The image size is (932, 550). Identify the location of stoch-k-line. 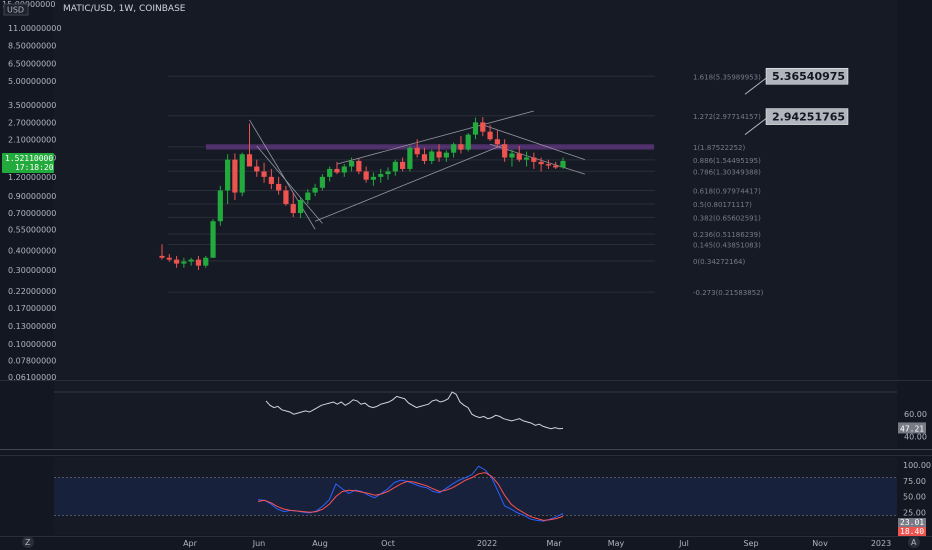
(410, 493).